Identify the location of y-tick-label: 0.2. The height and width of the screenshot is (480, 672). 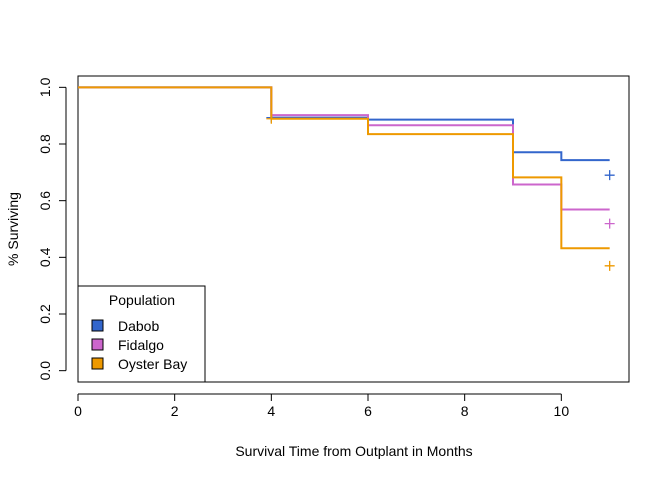
(45, 314).